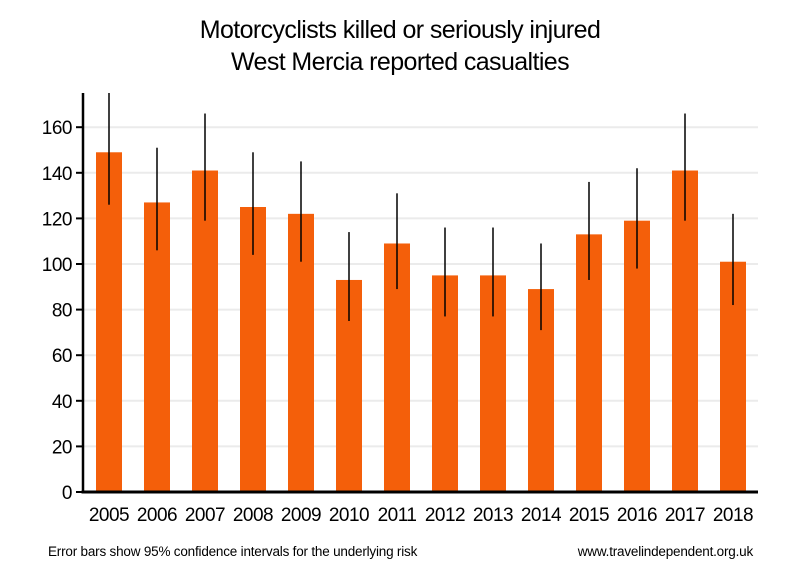  What do you see at coordinates (349, 515) in the screenshot?
I see `x-tick-label-2010: 2010` at bounding box center [349, 515].